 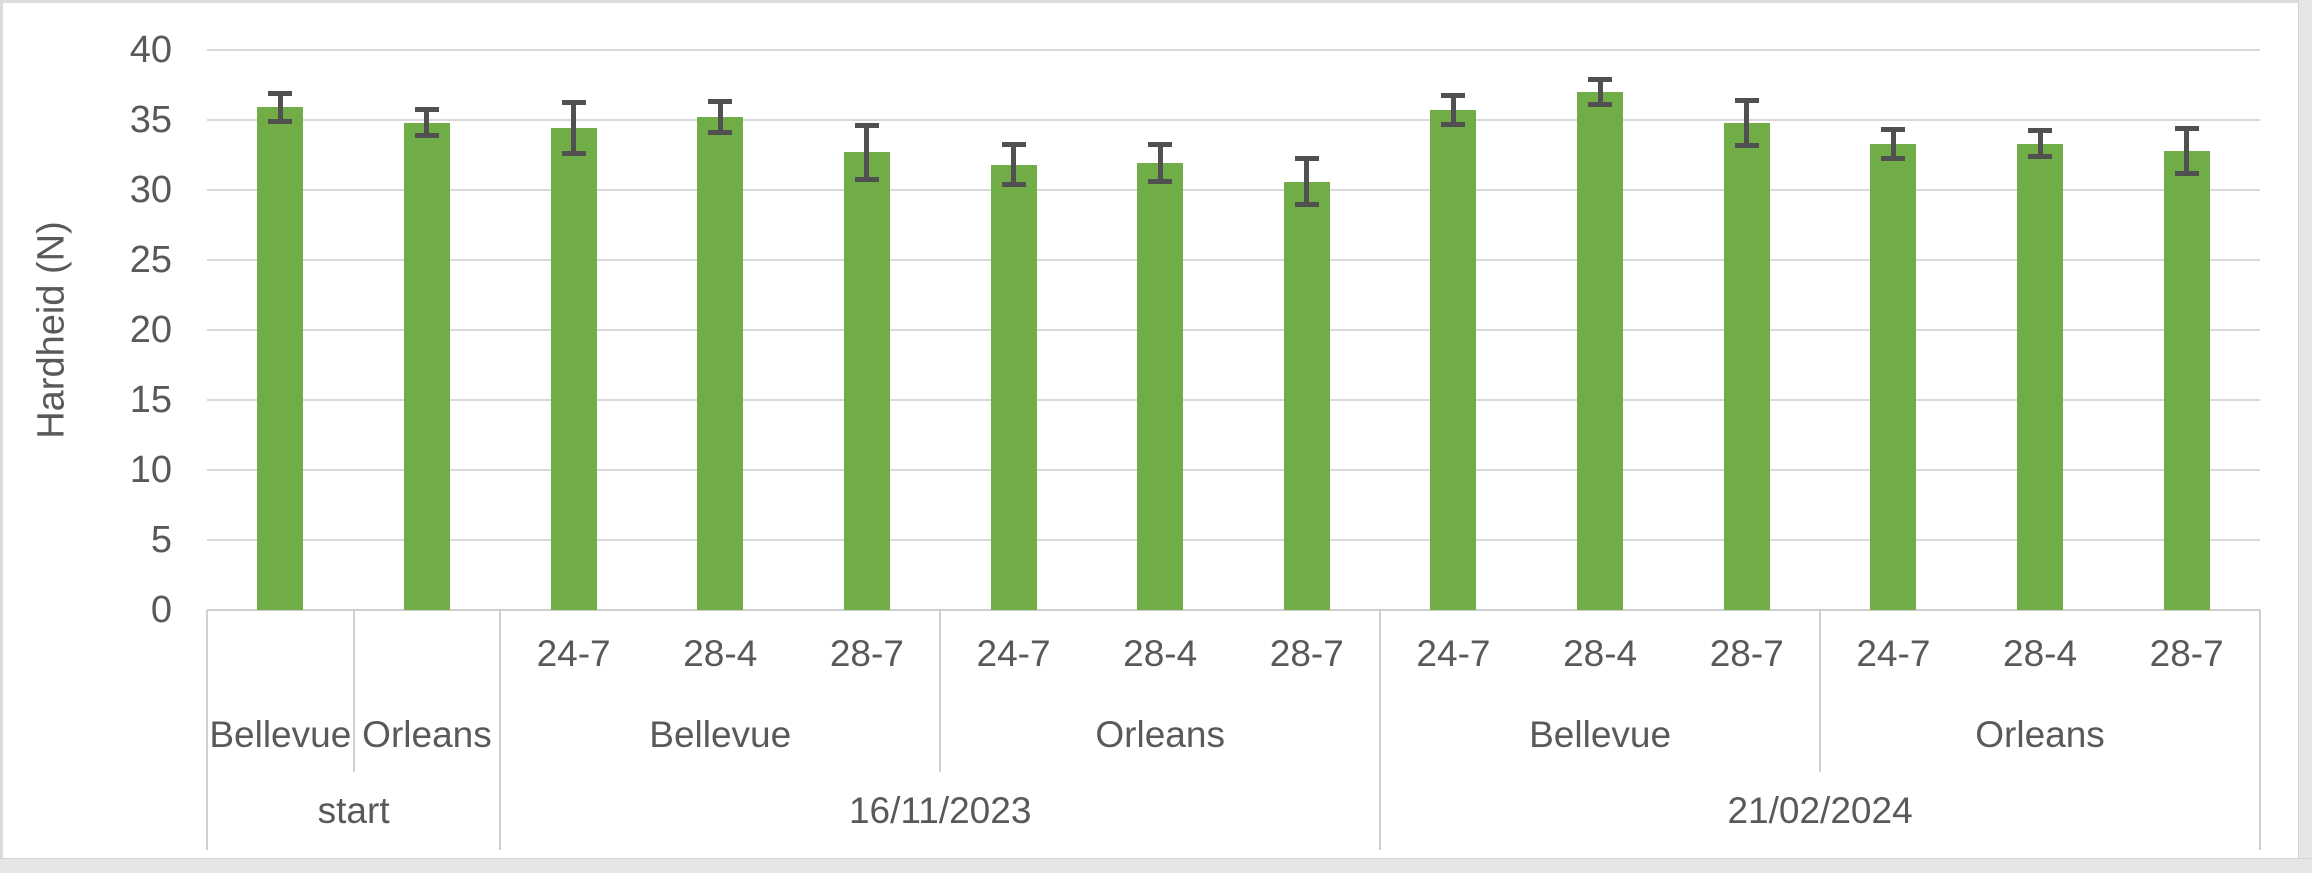 I want to click on x-label-treatment-11: 28-7, so click(x=1746, y=653).